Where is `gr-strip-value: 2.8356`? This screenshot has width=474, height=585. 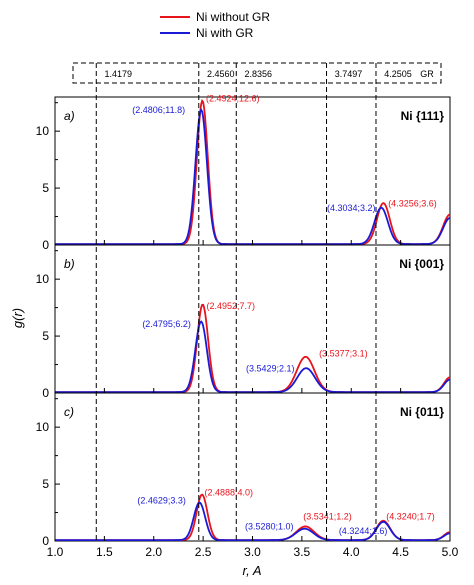
gr-strip-value: 2.8356 is located at coordinates (258, 74).